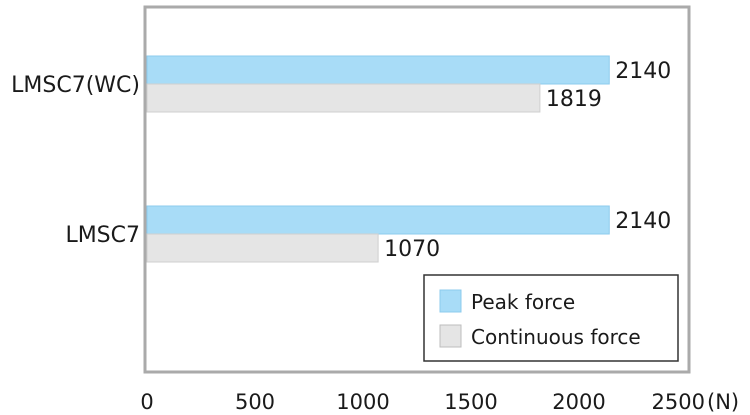  Describe the element at coordinates (378, 220) in the screenshot. I see `bar-peak-force-lmsc7` at that location.